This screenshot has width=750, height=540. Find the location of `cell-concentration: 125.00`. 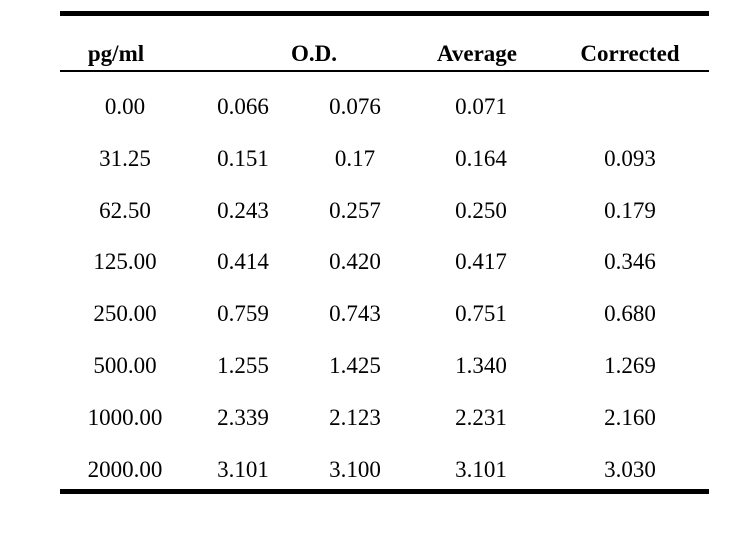

cell-concentration: 125.00 is located at coordinates (125, 261).